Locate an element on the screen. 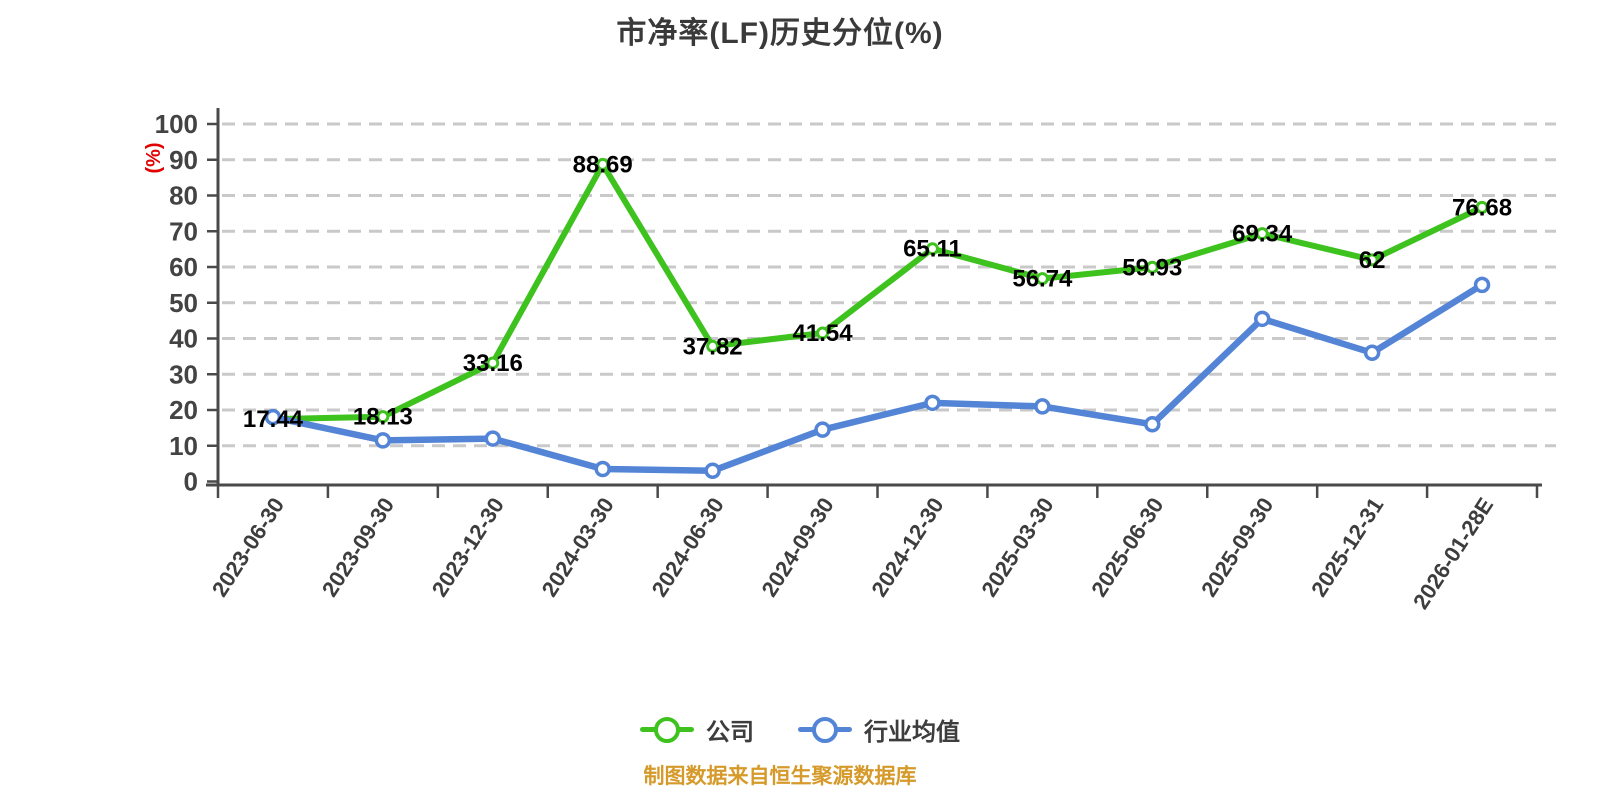 Image resolution: width=1600 pixels, height=800 pixels. data-value-label: 33.16 is located at coordinates (493, 363).